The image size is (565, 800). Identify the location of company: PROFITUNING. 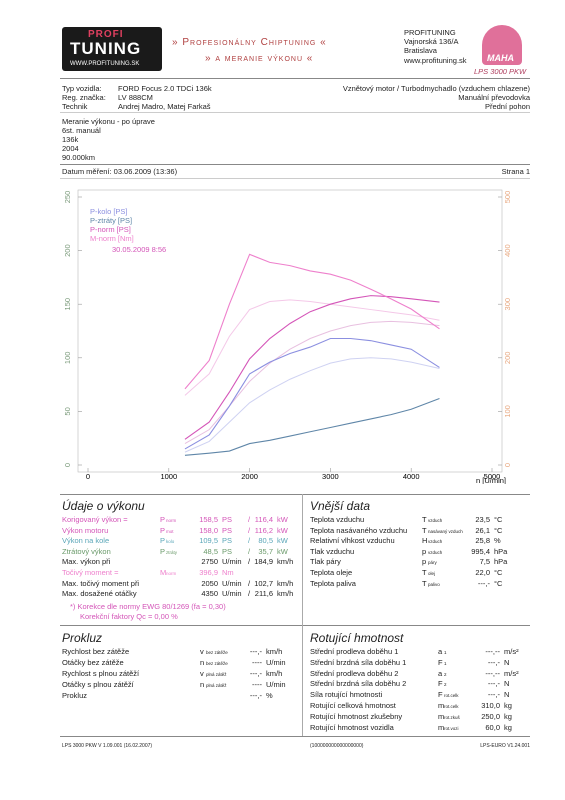
(430, 32).